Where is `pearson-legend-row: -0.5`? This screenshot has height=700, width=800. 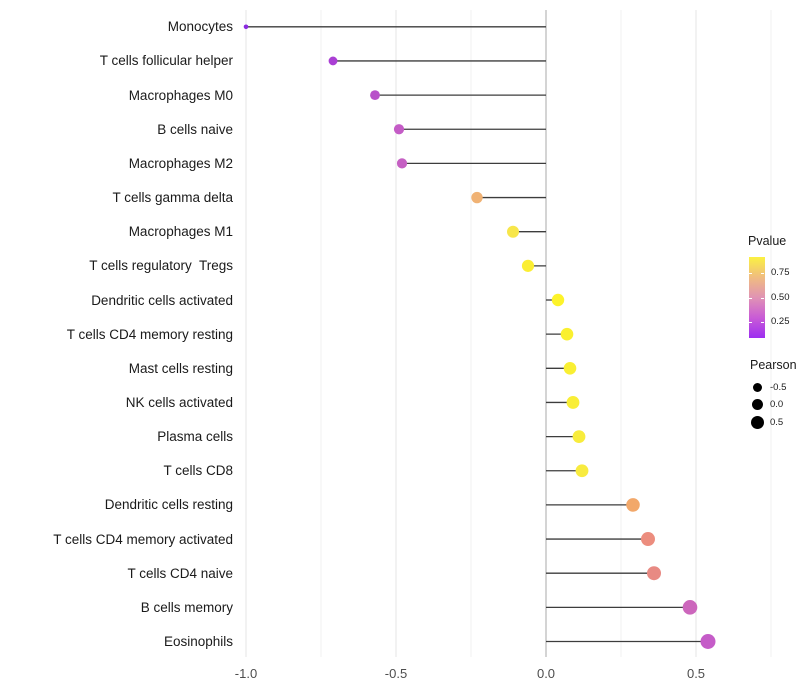
pearson-legend-row: -0.5 is located at coordinates (773, 387).